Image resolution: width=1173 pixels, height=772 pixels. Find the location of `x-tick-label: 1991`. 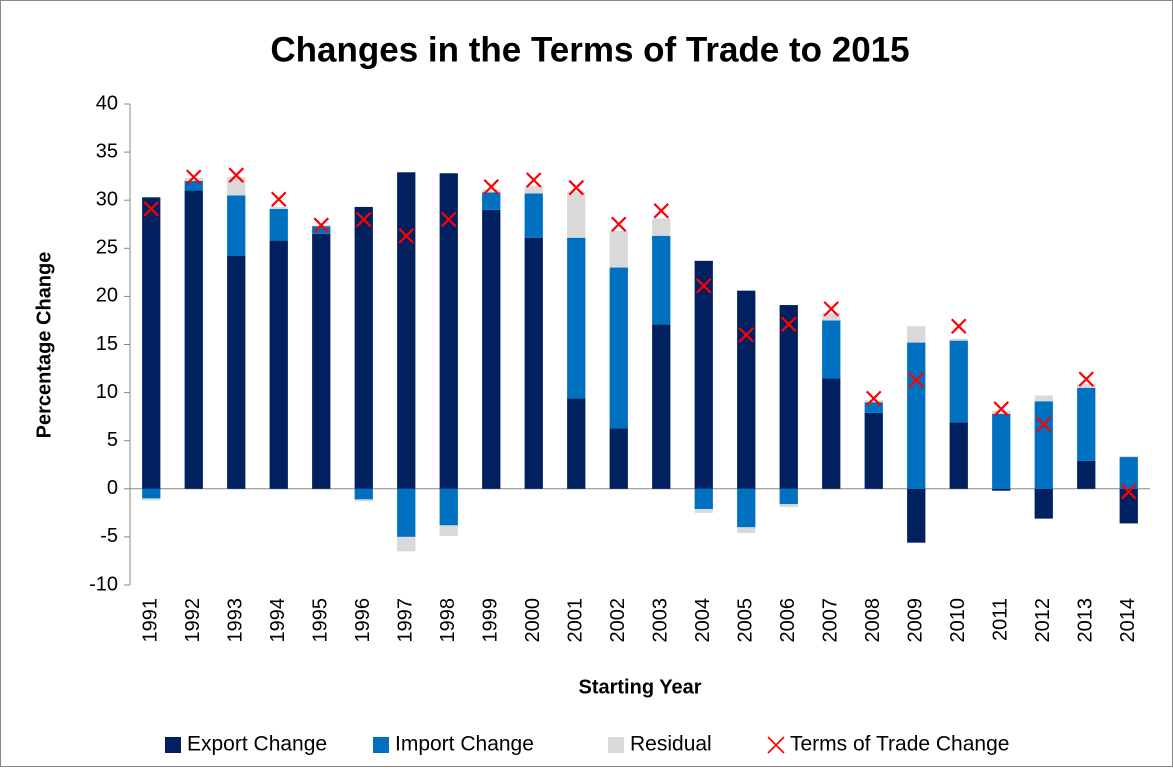

x-tick-label: 1991 is located at coordinates (151, 620).